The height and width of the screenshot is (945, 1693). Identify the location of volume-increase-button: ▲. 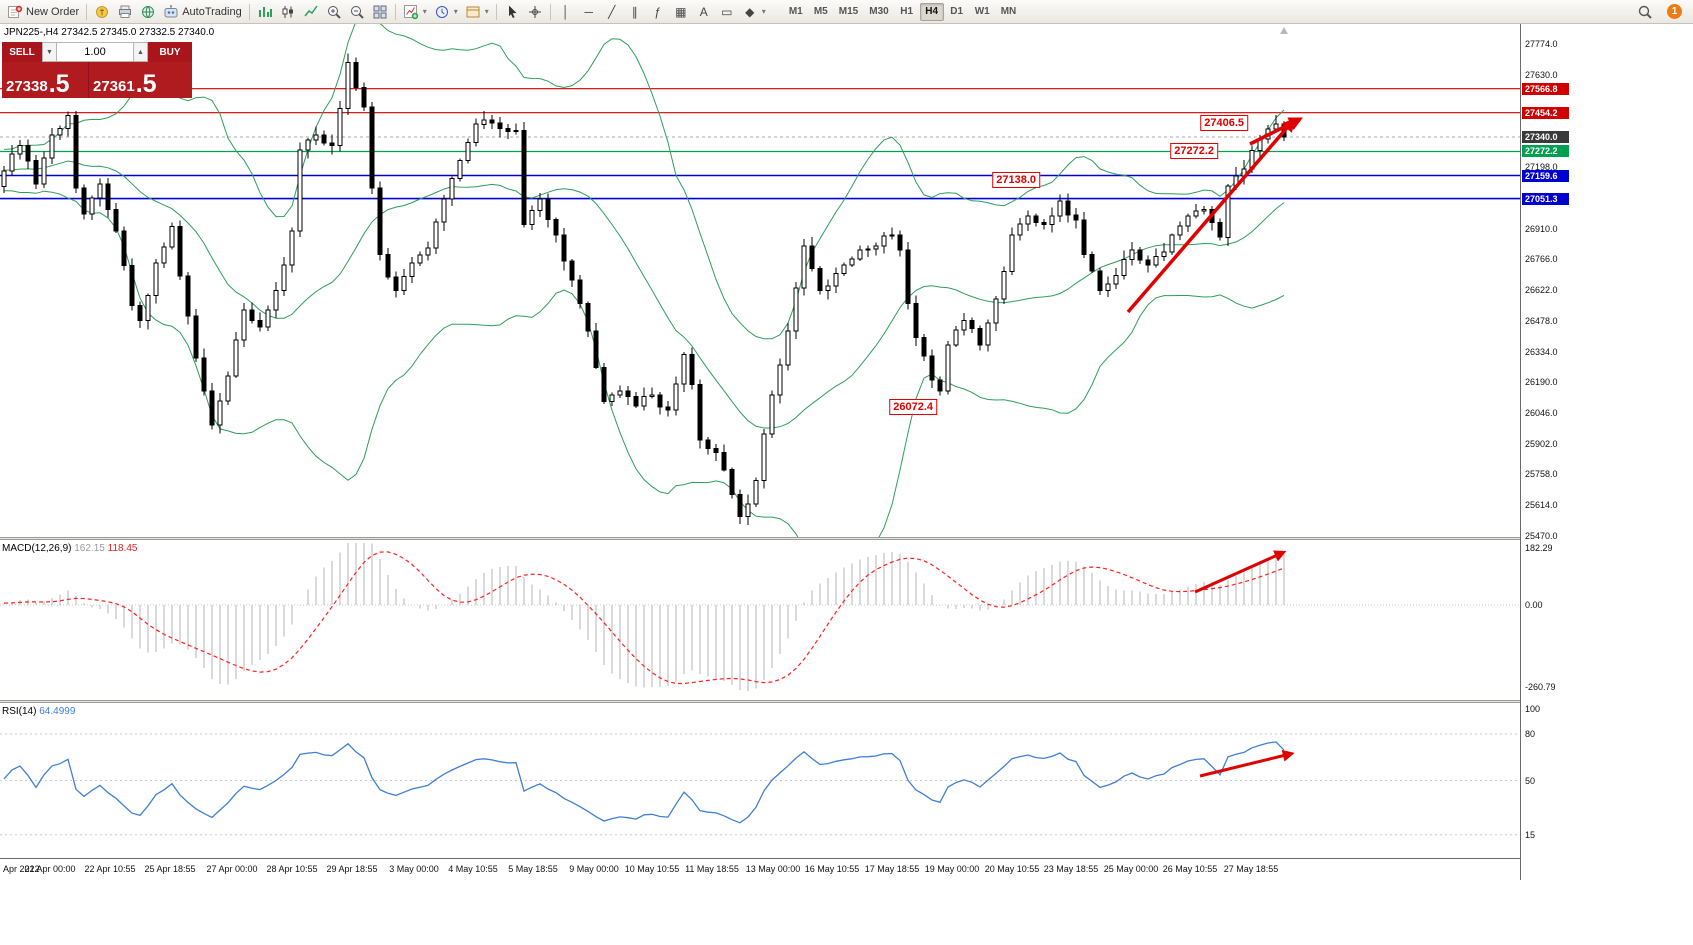
(140, 52).